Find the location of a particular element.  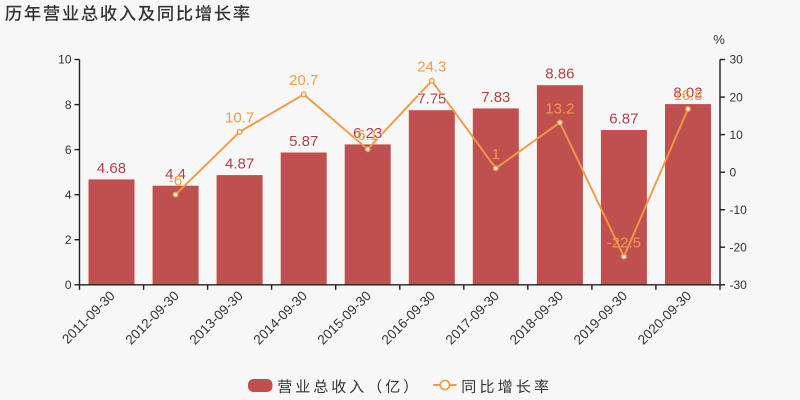

svg-text: 10.7 is located at coordinates (239, 118).